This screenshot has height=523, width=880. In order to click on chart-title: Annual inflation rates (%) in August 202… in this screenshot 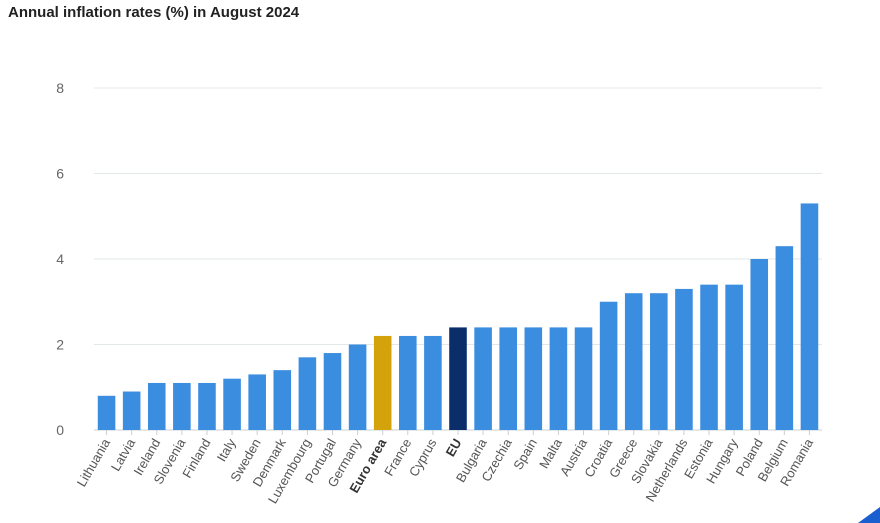, I will do `click(154, 12)`.